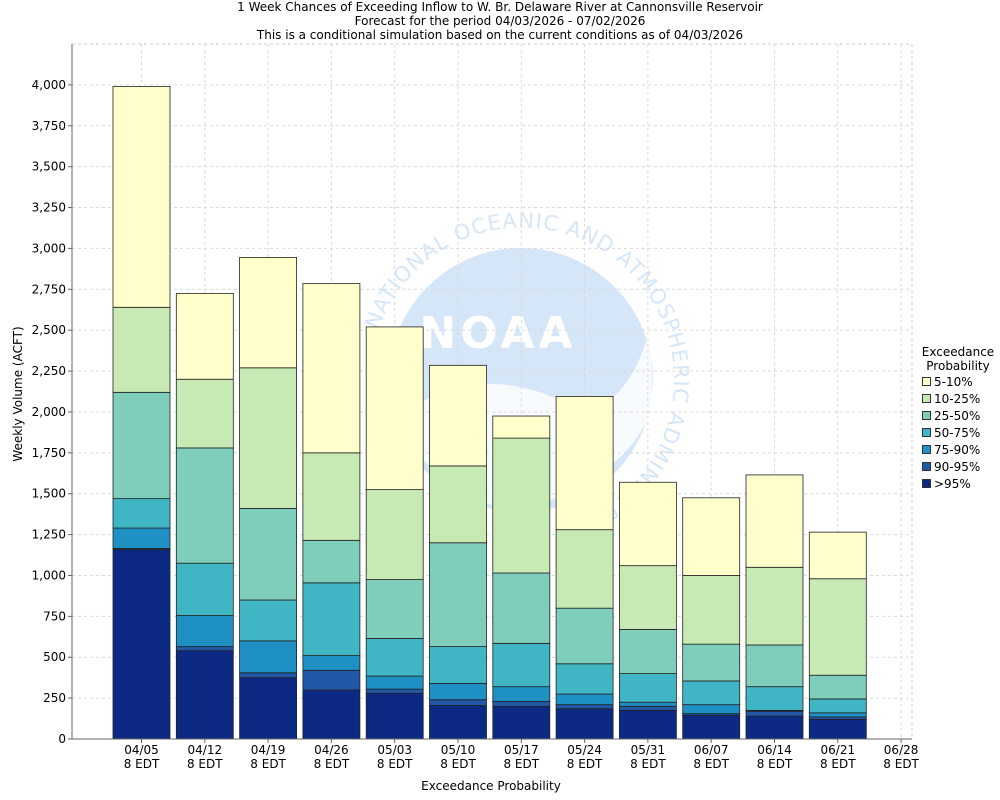 The height and width of the screenshot is (800, 1000). What do you see at coordinates (49, 494) in the screenshot?
I see `y-tick-label: 1,500` at bounding box center [49, 494].